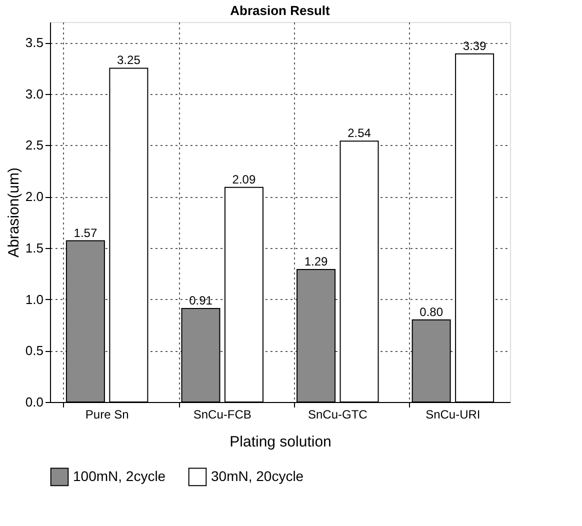 This screenshot has width=582, height=526. I want to click on legend-label: 30mN, 20cycle, so click(257, 476).